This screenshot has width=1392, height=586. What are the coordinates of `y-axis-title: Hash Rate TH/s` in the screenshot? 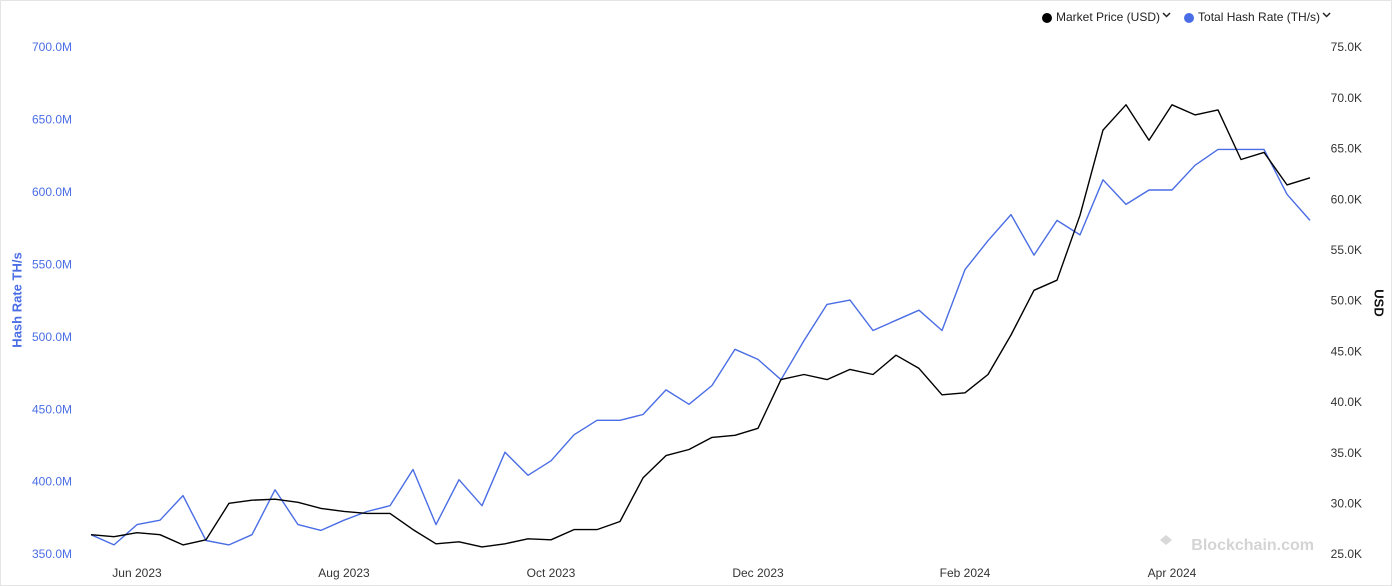 It's located at (16, 299).